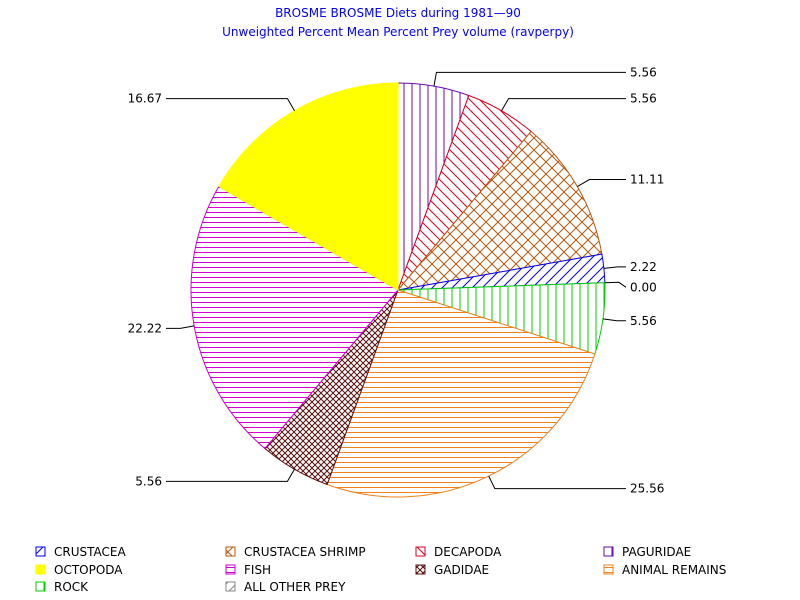 The height and width of the screenshot is (600, 800). What do you see at coordinates (308, 186) in the screenshot?
I see `pie-slice-octopoda` at bounding box center [308, 186].